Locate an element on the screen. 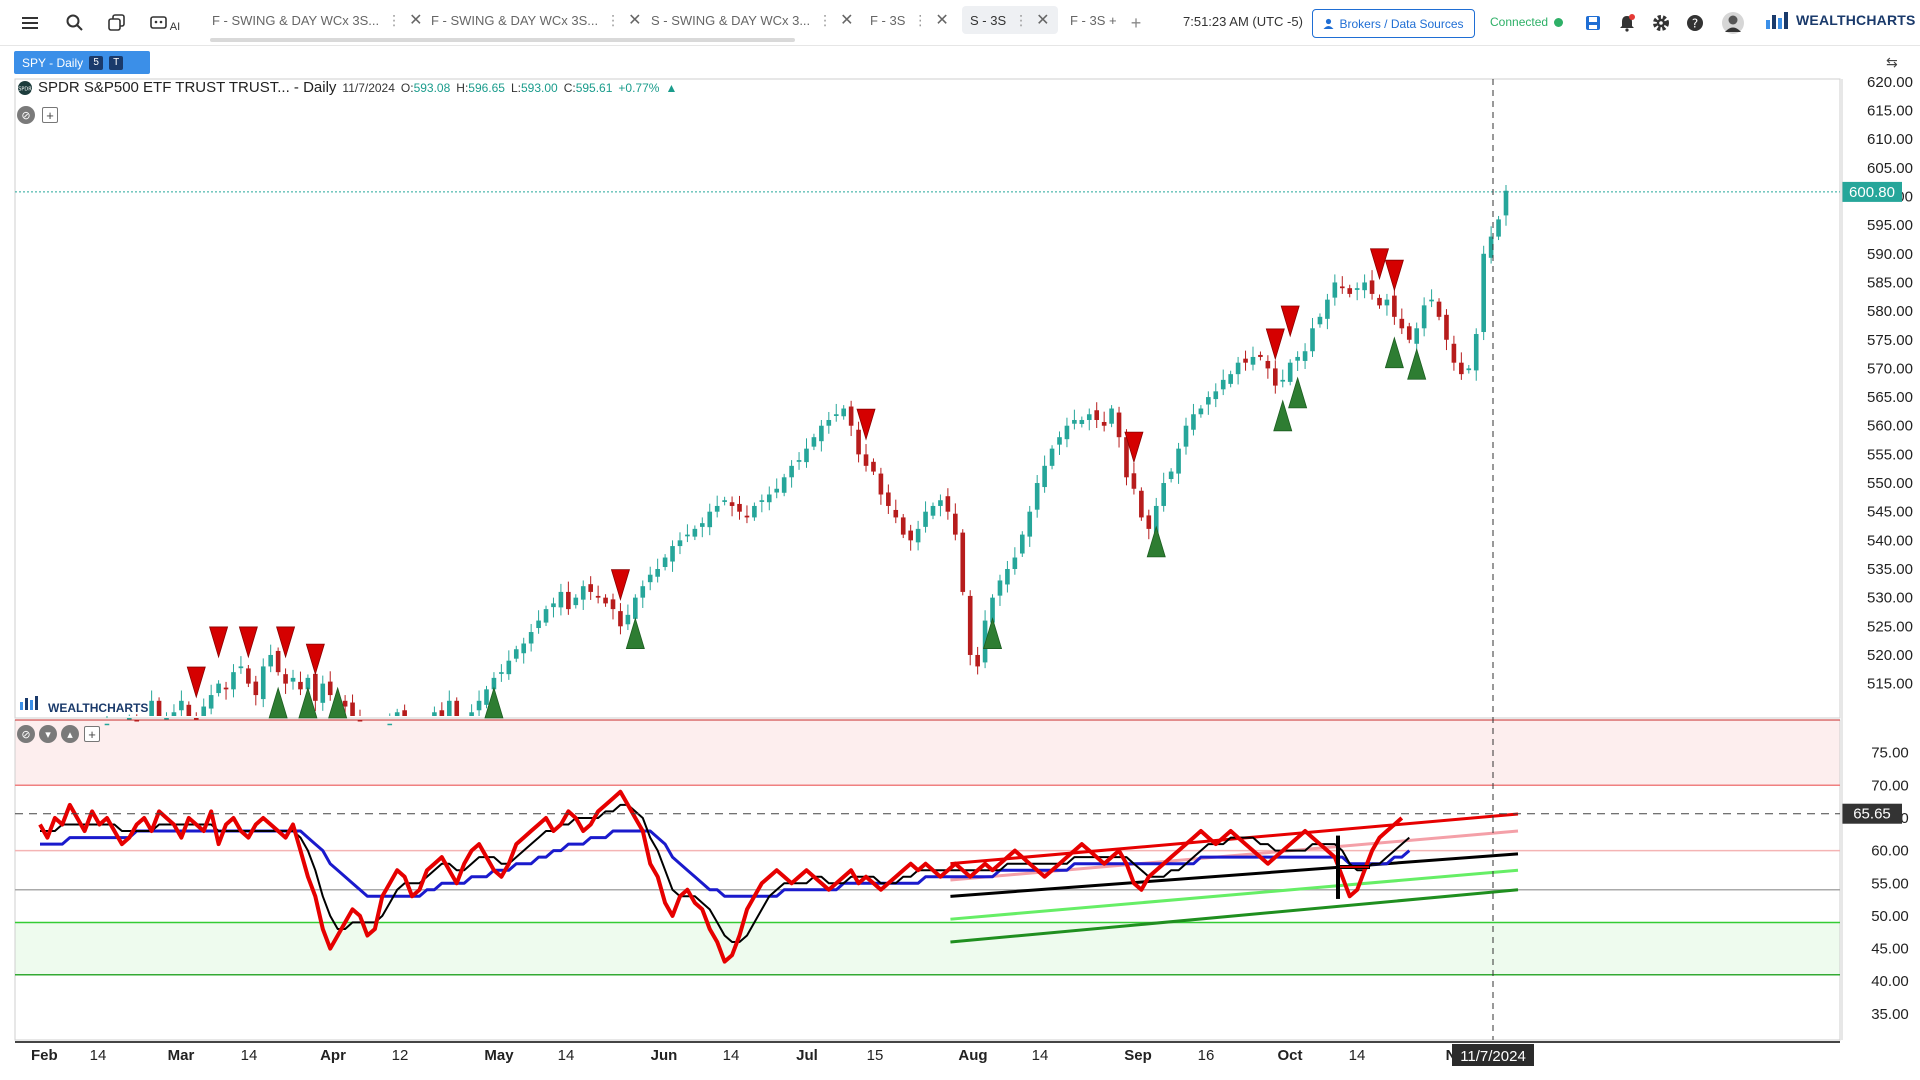  bell-icon is located at coordinates (1627, 23).